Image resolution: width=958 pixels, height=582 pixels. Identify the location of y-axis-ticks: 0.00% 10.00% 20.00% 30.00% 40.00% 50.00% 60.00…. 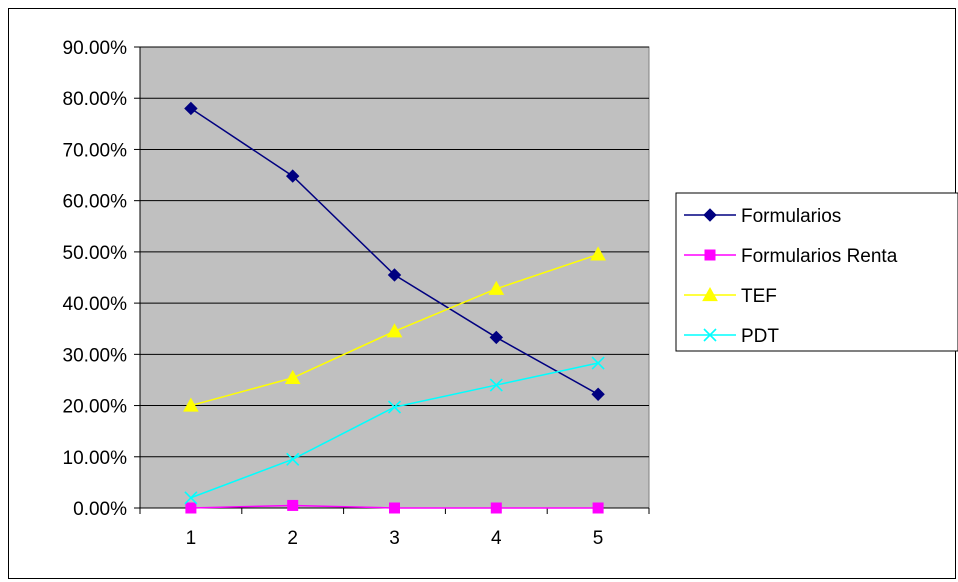
(101, 279).